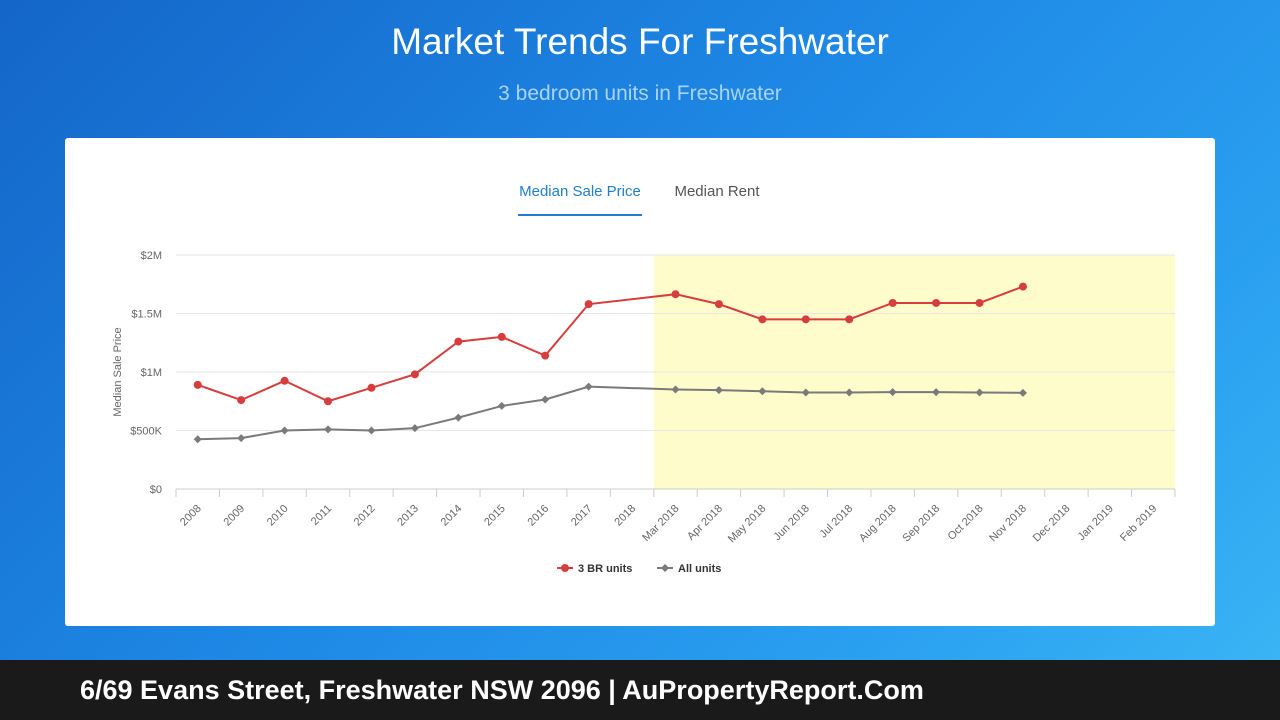 The image size is (1280, 720). I want to click on x-tick-label: Dec 2018, so click(1052, 524).